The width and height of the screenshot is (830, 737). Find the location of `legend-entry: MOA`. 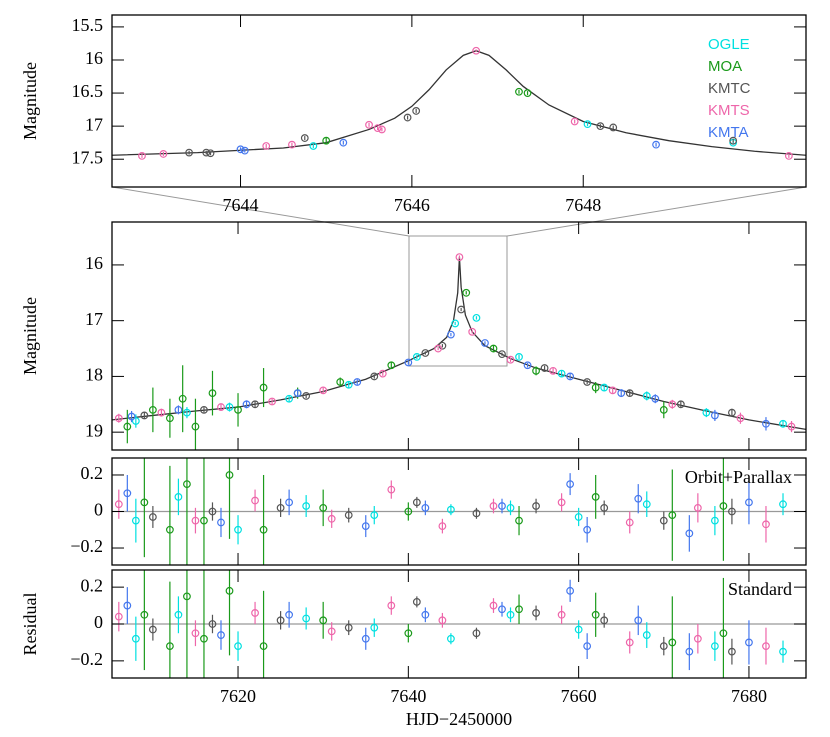

legend-entry: MOA is located at coordinates (725, 66).